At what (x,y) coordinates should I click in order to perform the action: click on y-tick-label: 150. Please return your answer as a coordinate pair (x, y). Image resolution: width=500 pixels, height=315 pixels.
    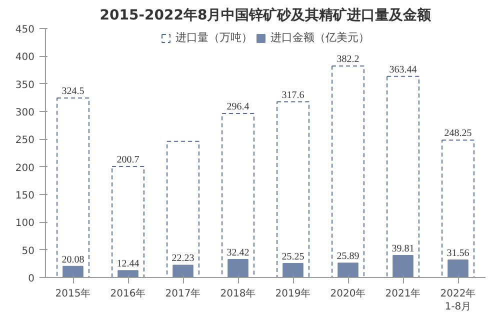
    Looking at the image, I should click on (25, 196).